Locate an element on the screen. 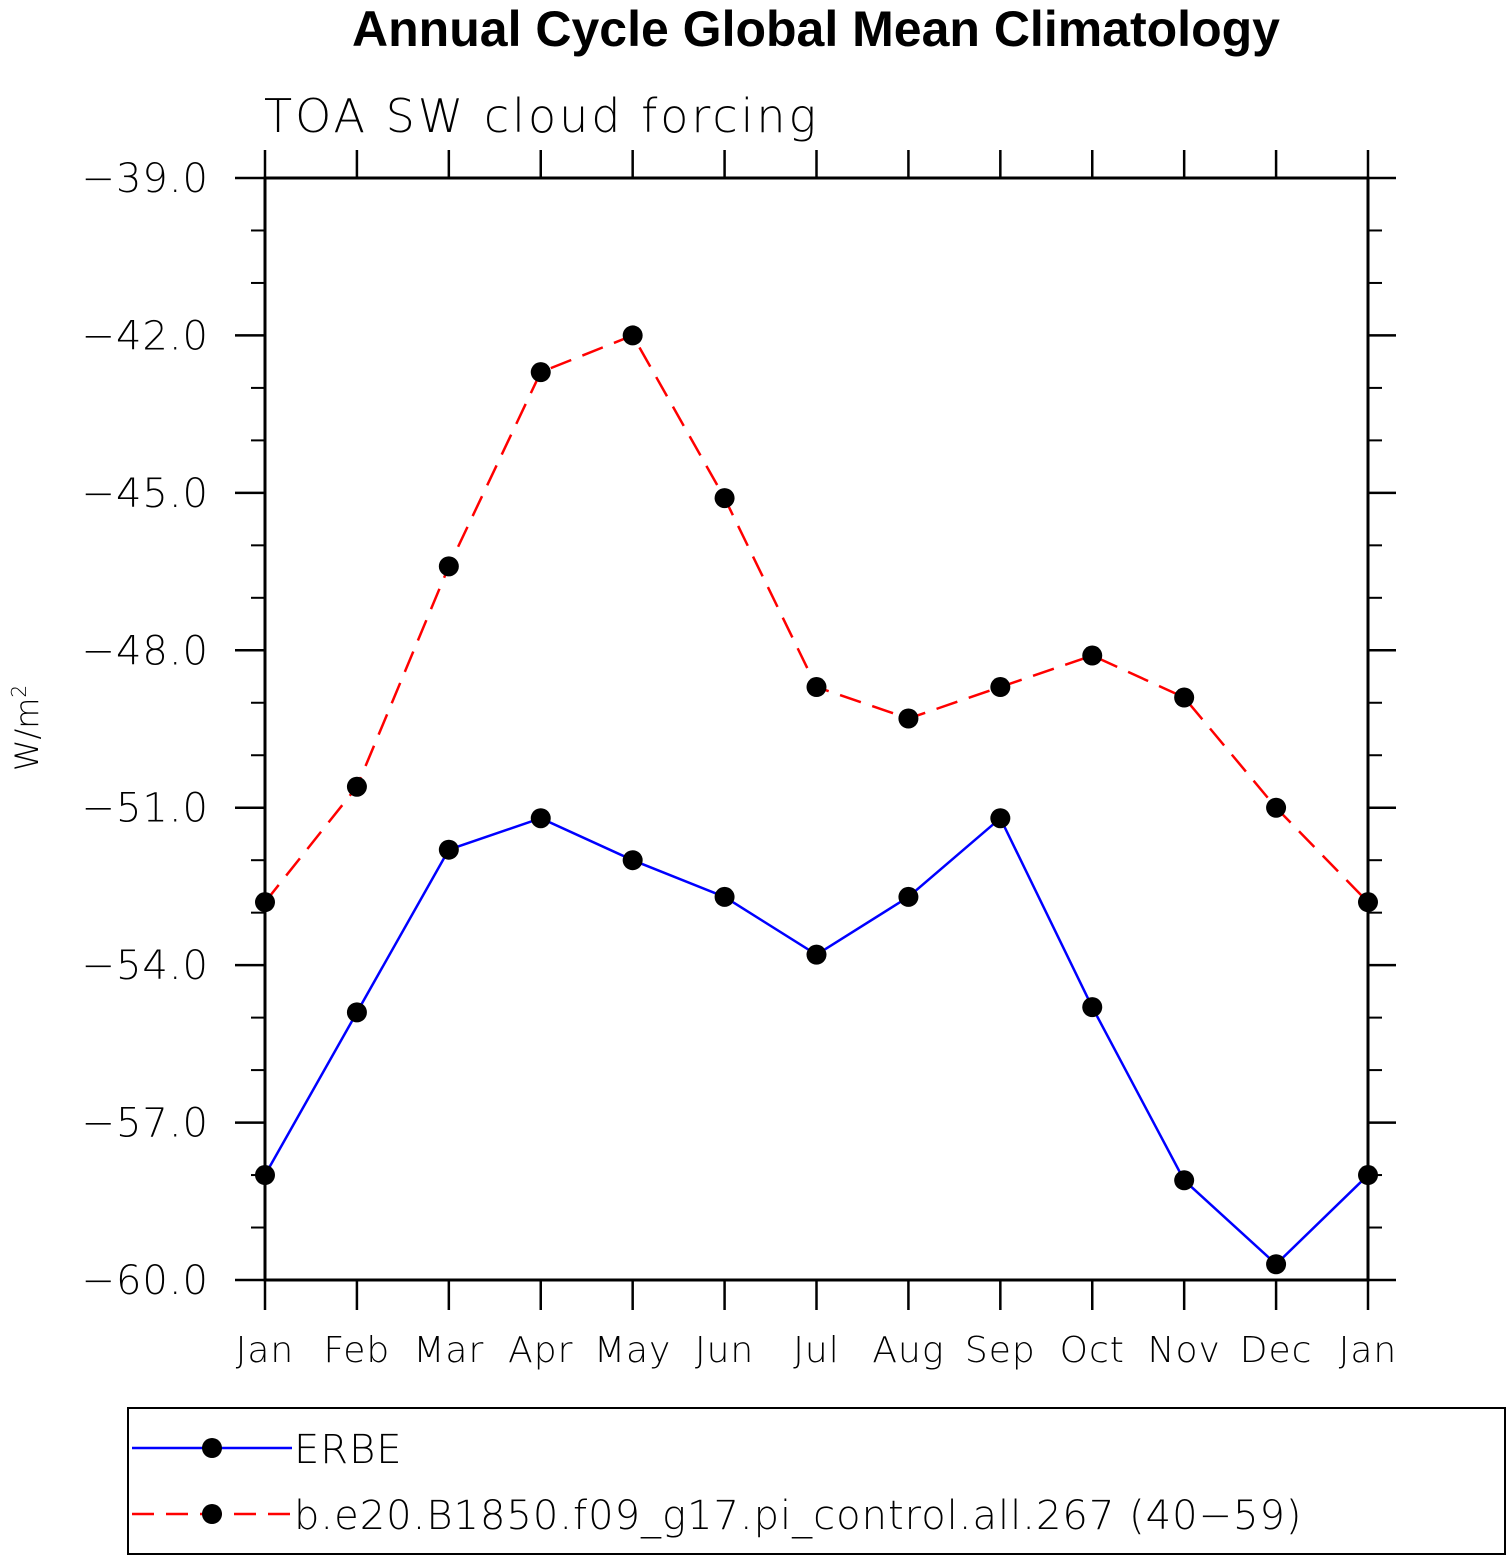 The height and width of the screenshot is (1561, 1512). y-tick-label: −42.0 is located at coordinates (145, 336).